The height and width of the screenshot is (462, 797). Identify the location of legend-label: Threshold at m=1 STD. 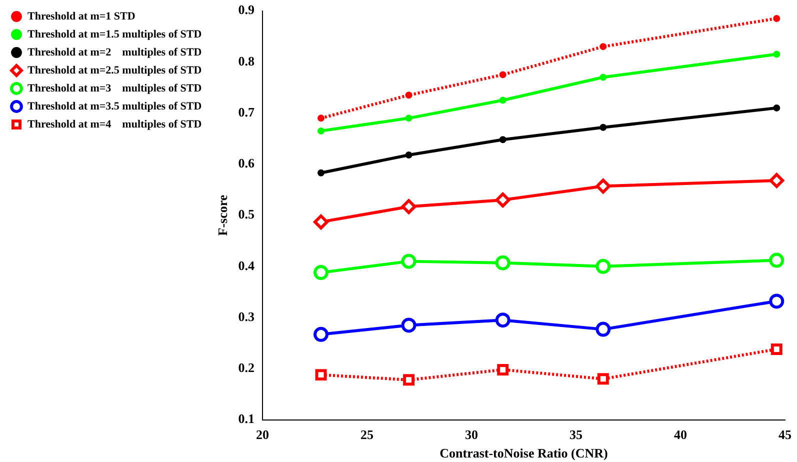
(82, 16).